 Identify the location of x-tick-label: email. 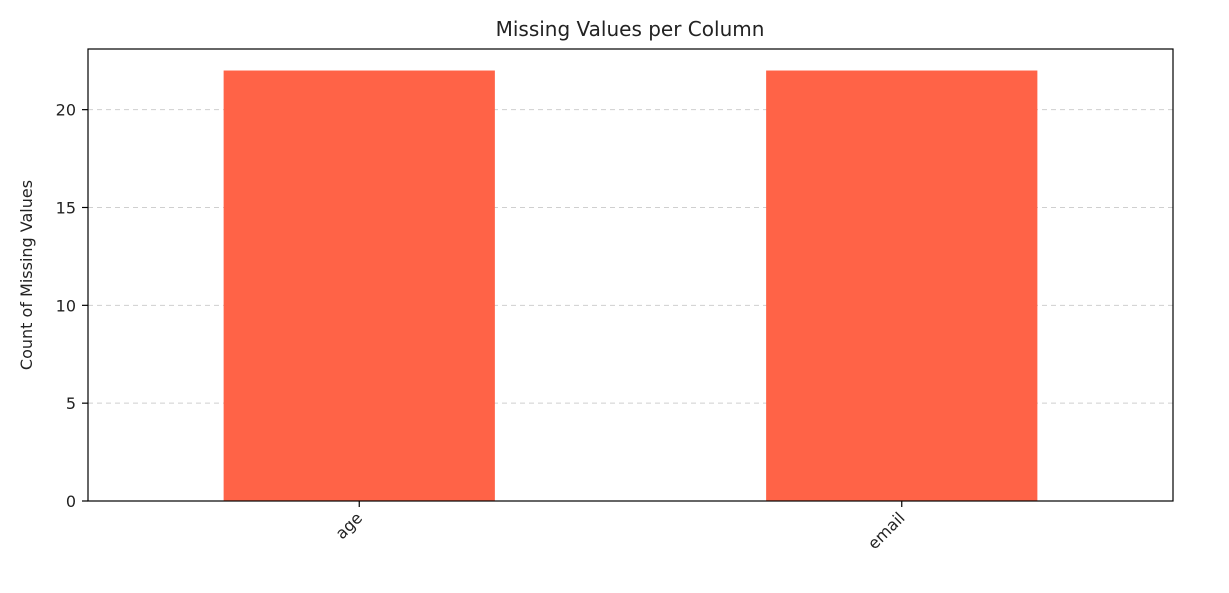
(886, 530).